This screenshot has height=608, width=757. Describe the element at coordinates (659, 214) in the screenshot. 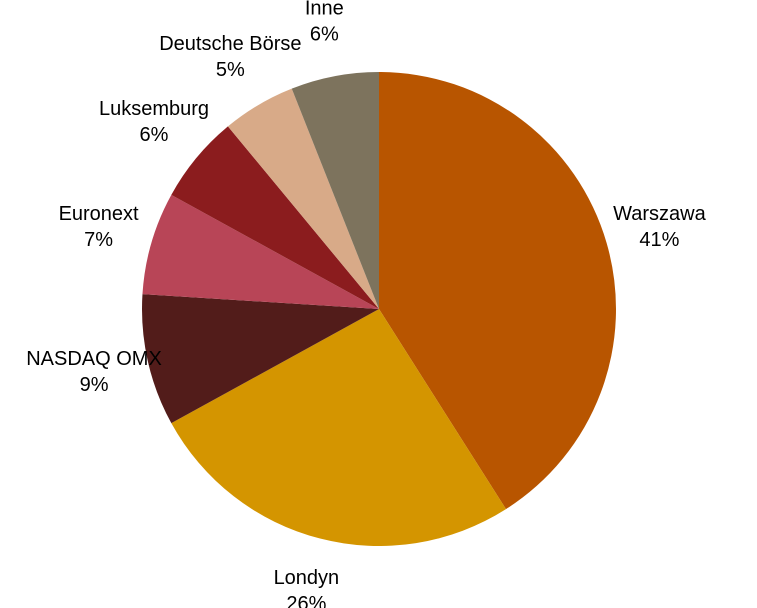

I see `slice-label: Warszawa` at that location.